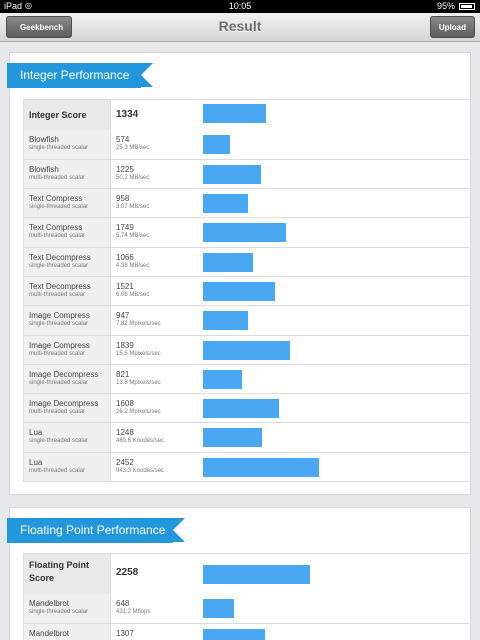  I want to click on battery-level-fill, so click(467, 6).